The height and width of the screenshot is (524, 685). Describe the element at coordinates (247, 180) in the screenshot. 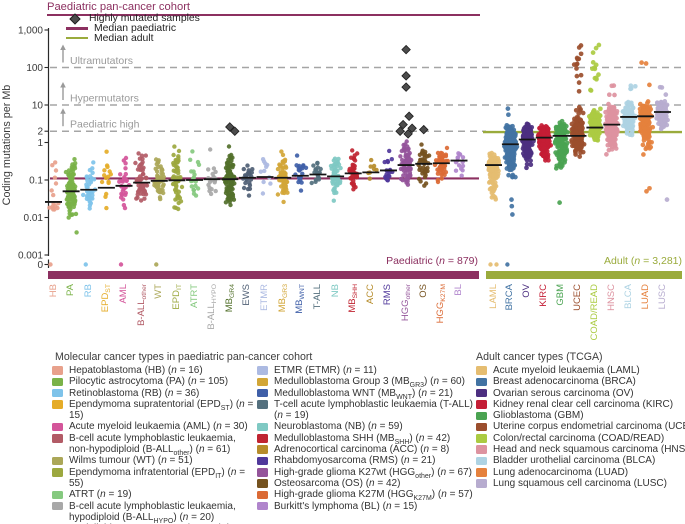

I see `group-EWS` at that location.